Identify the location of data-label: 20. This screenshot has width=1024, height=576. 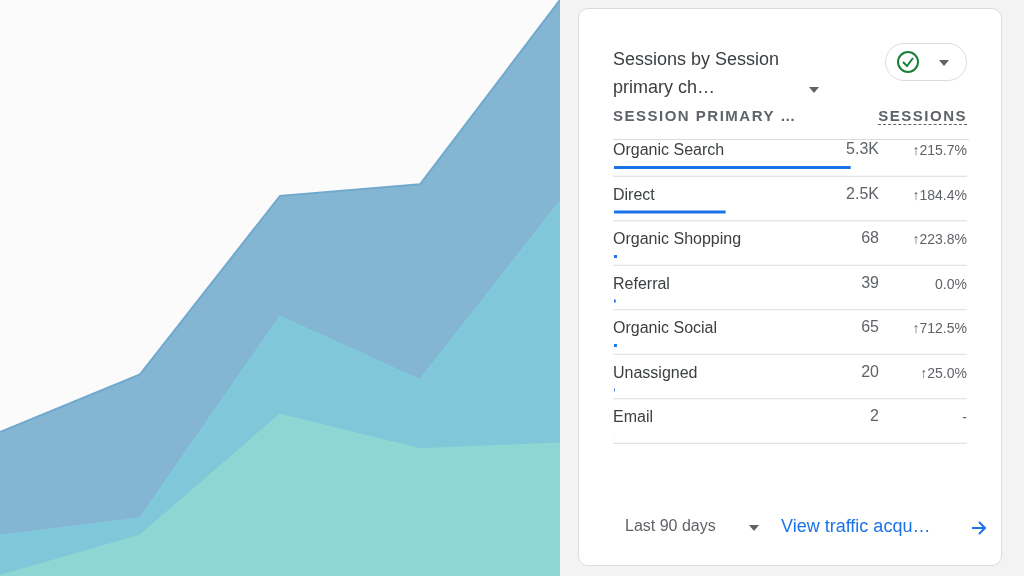
(870, 371).